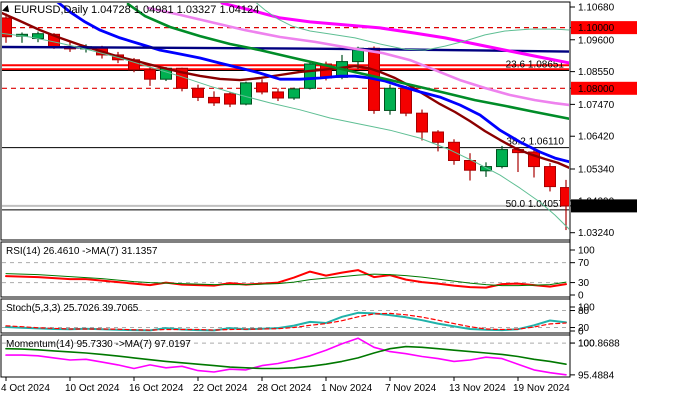 The height and width of the screenshot is (400, 700). Describe the element at coordinates (581, 332) in the screenshot. I see `stoch-axis-label: 0` at that location.